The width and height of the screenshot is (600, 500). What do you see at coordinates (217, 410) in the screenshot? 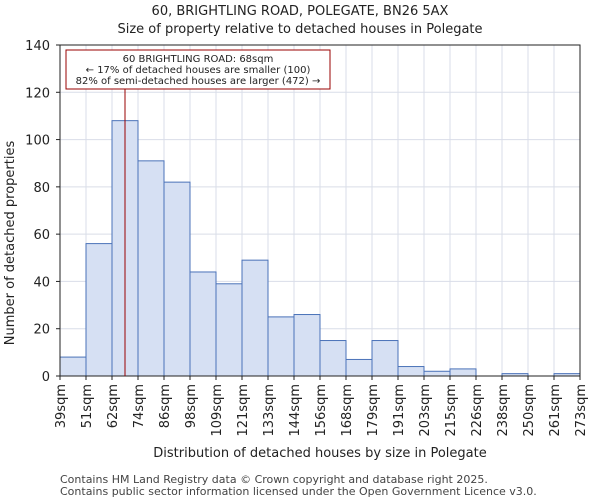
I see `x-tick-label: 109sqm` at bounding box center [217, 410].